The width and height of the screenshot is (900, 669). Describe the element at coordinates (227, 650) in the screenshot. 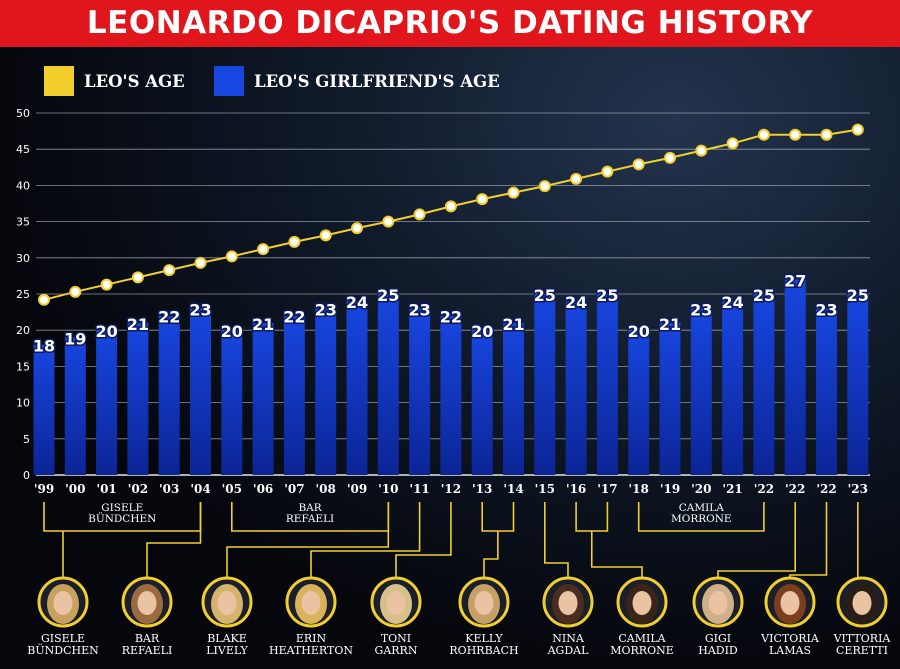

I see `person-name-label: LIVELY` at that location.